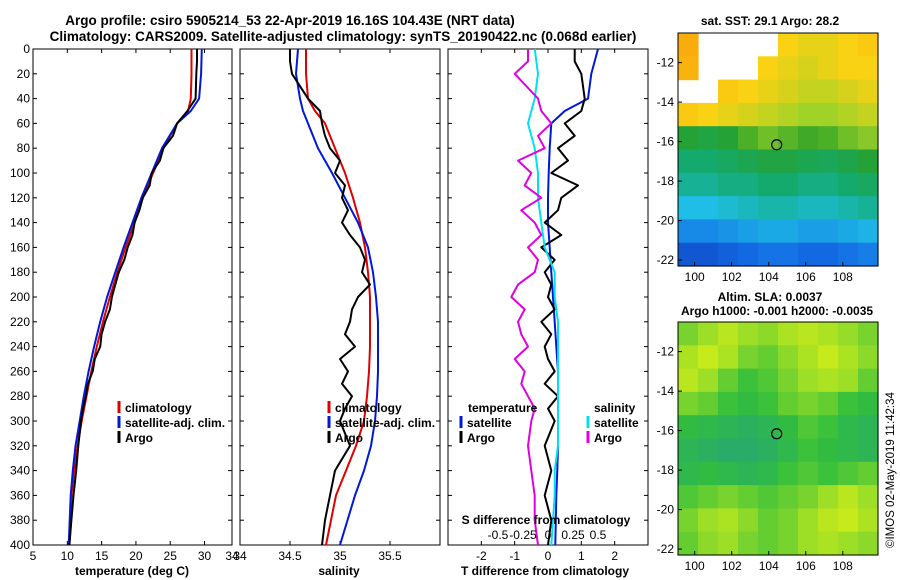  Describe the element at coordinates (20, 347) in the screenshot. I see `depth-tick-label: 240` at that location.